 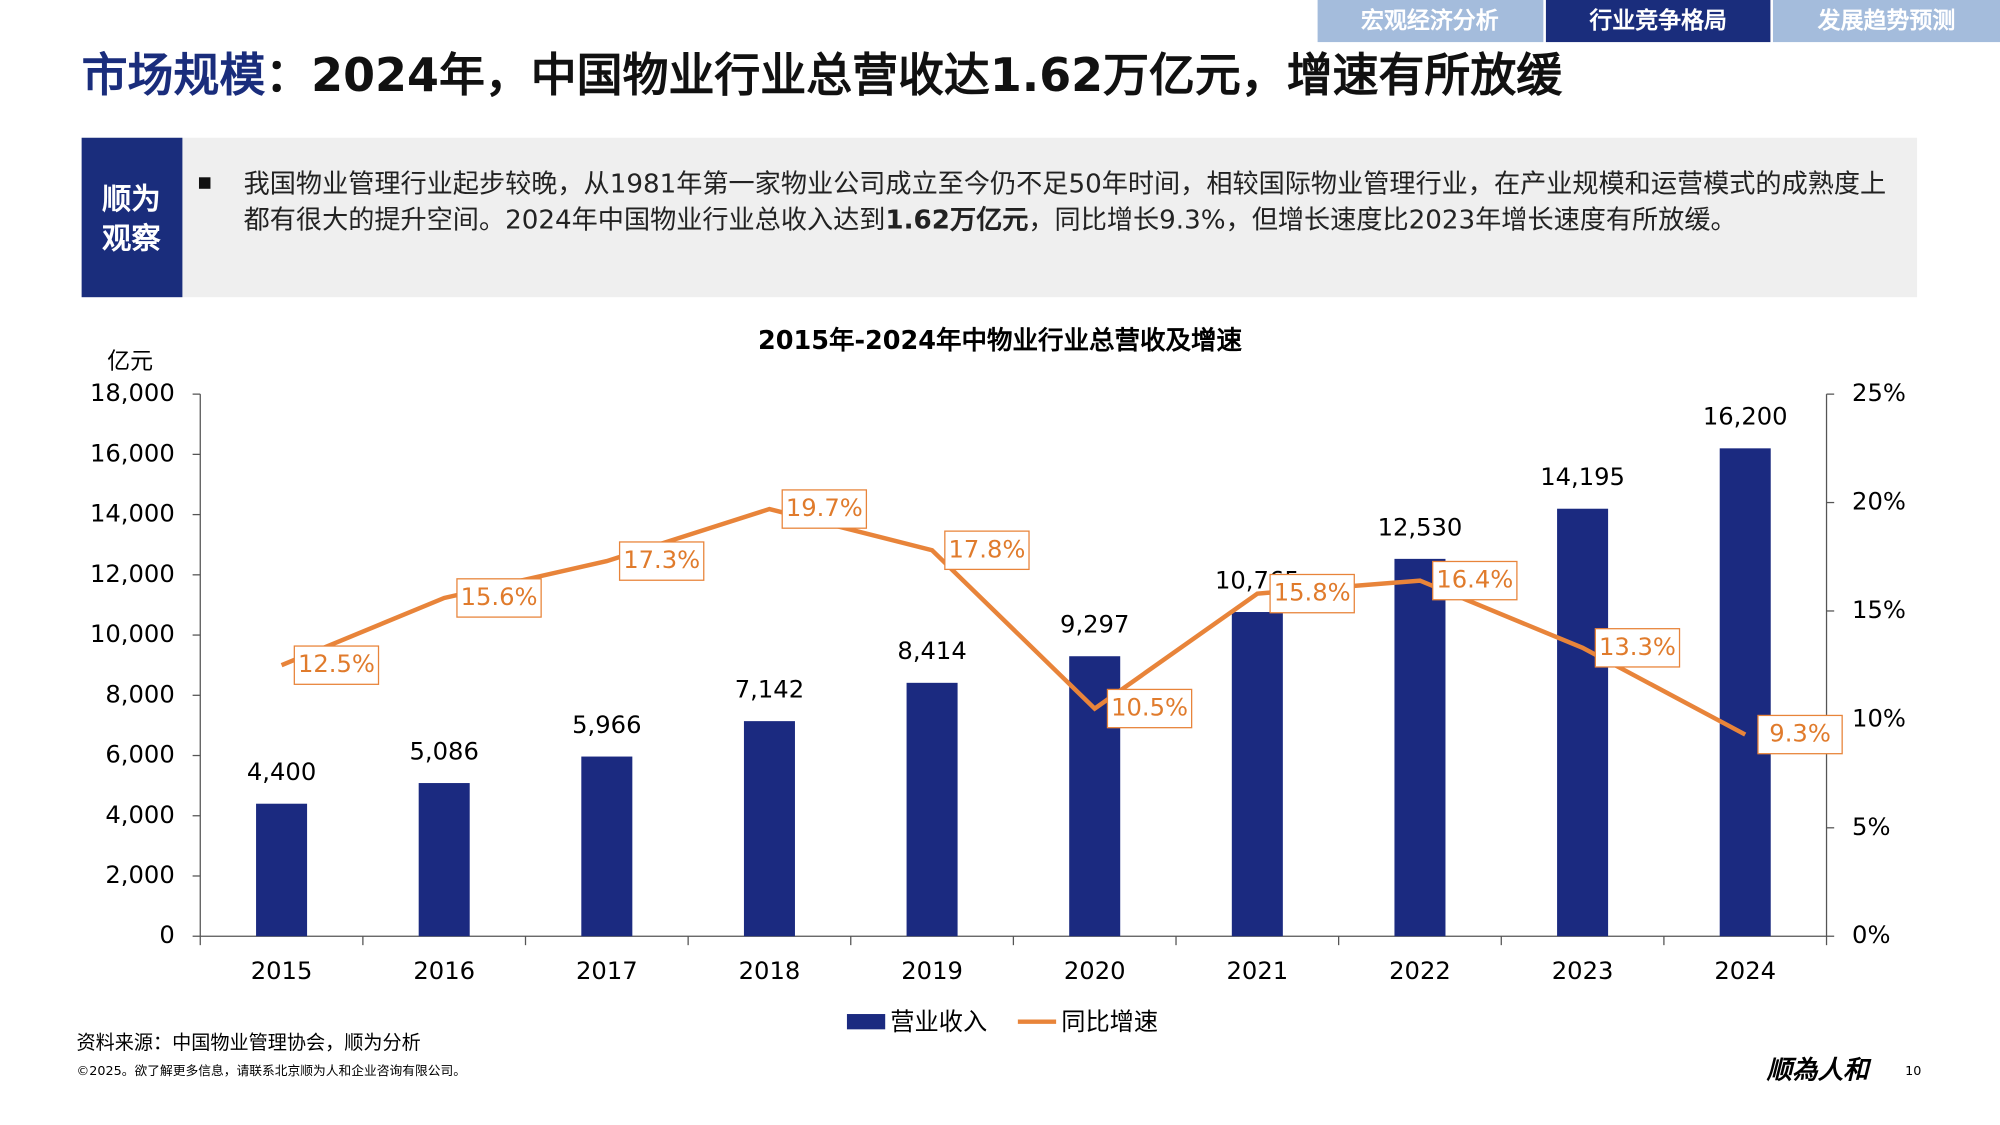 What do you see at coordinates (1879, 502) in the screenshot?
I see `y2-tick-label: 20%` at bounding box center [1879, 502].